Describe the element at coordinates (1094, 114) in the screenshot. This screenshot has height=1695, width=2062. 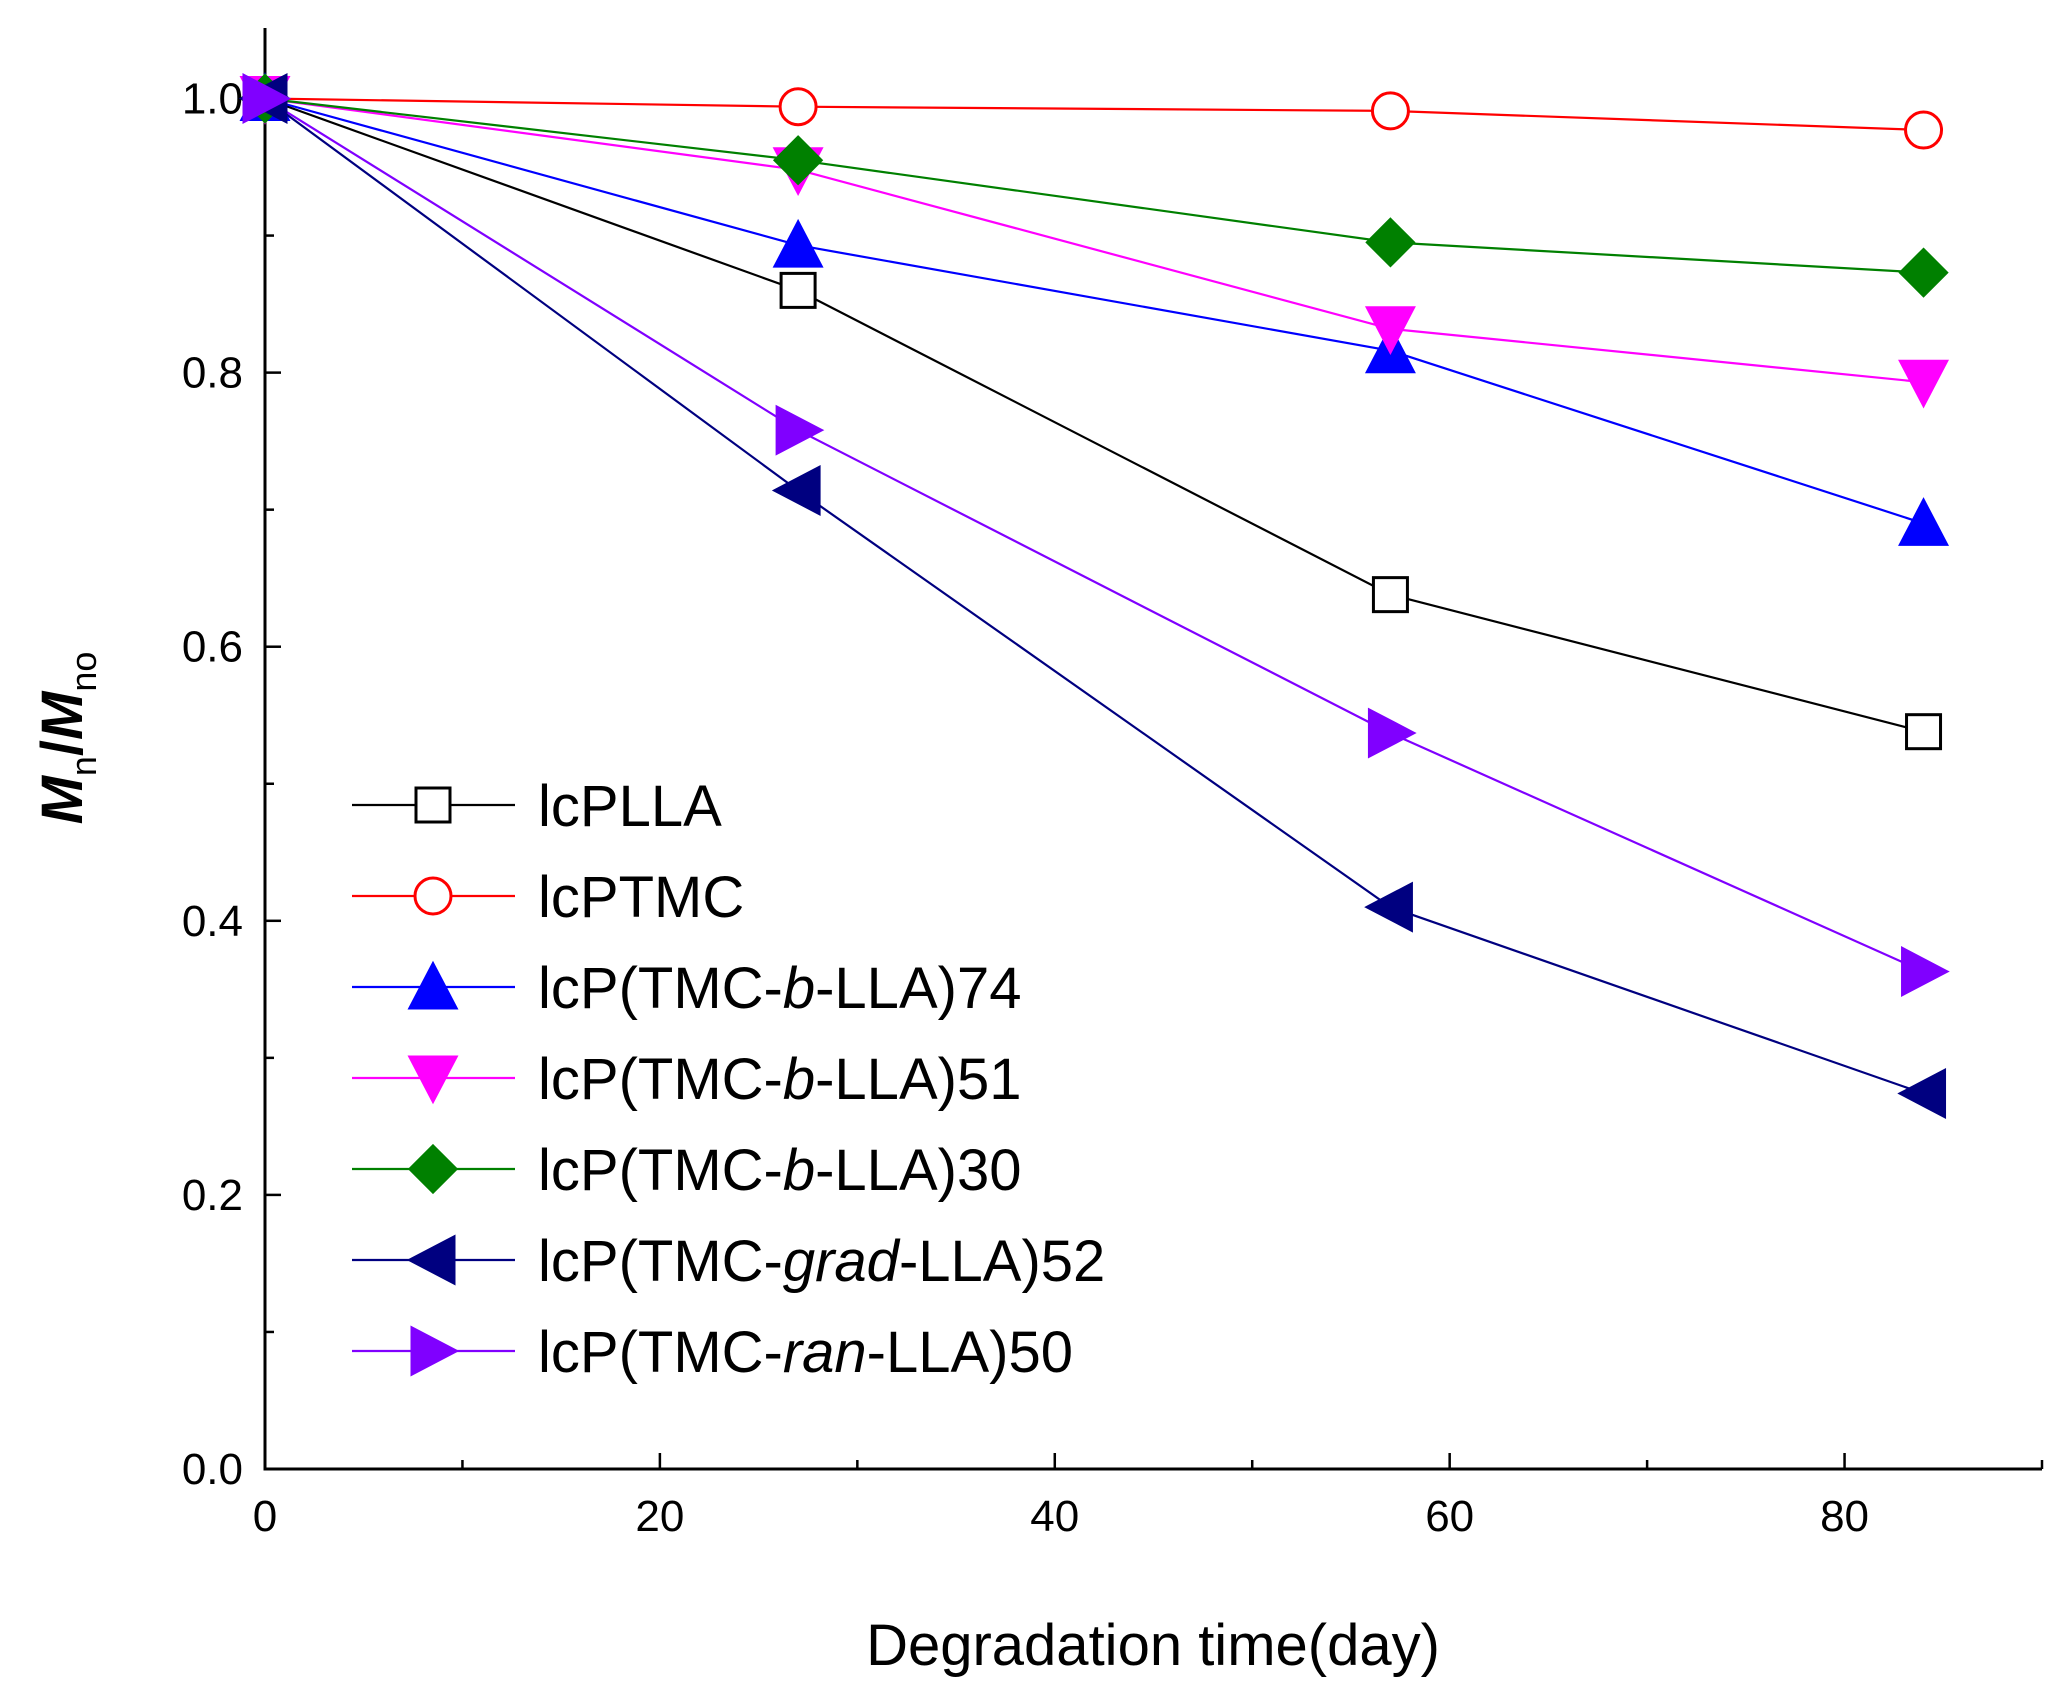
I see `series-line-lcptmc` at that location.